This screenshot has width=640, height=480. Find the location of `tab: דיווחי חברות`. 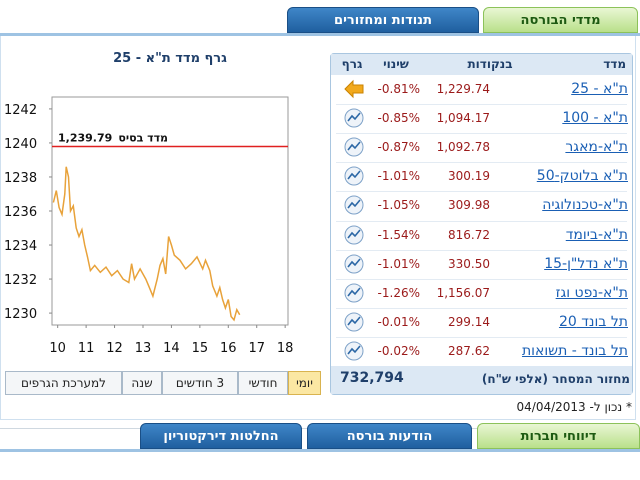

tab: דיווחי חברות is located at coordinates (558, 436).